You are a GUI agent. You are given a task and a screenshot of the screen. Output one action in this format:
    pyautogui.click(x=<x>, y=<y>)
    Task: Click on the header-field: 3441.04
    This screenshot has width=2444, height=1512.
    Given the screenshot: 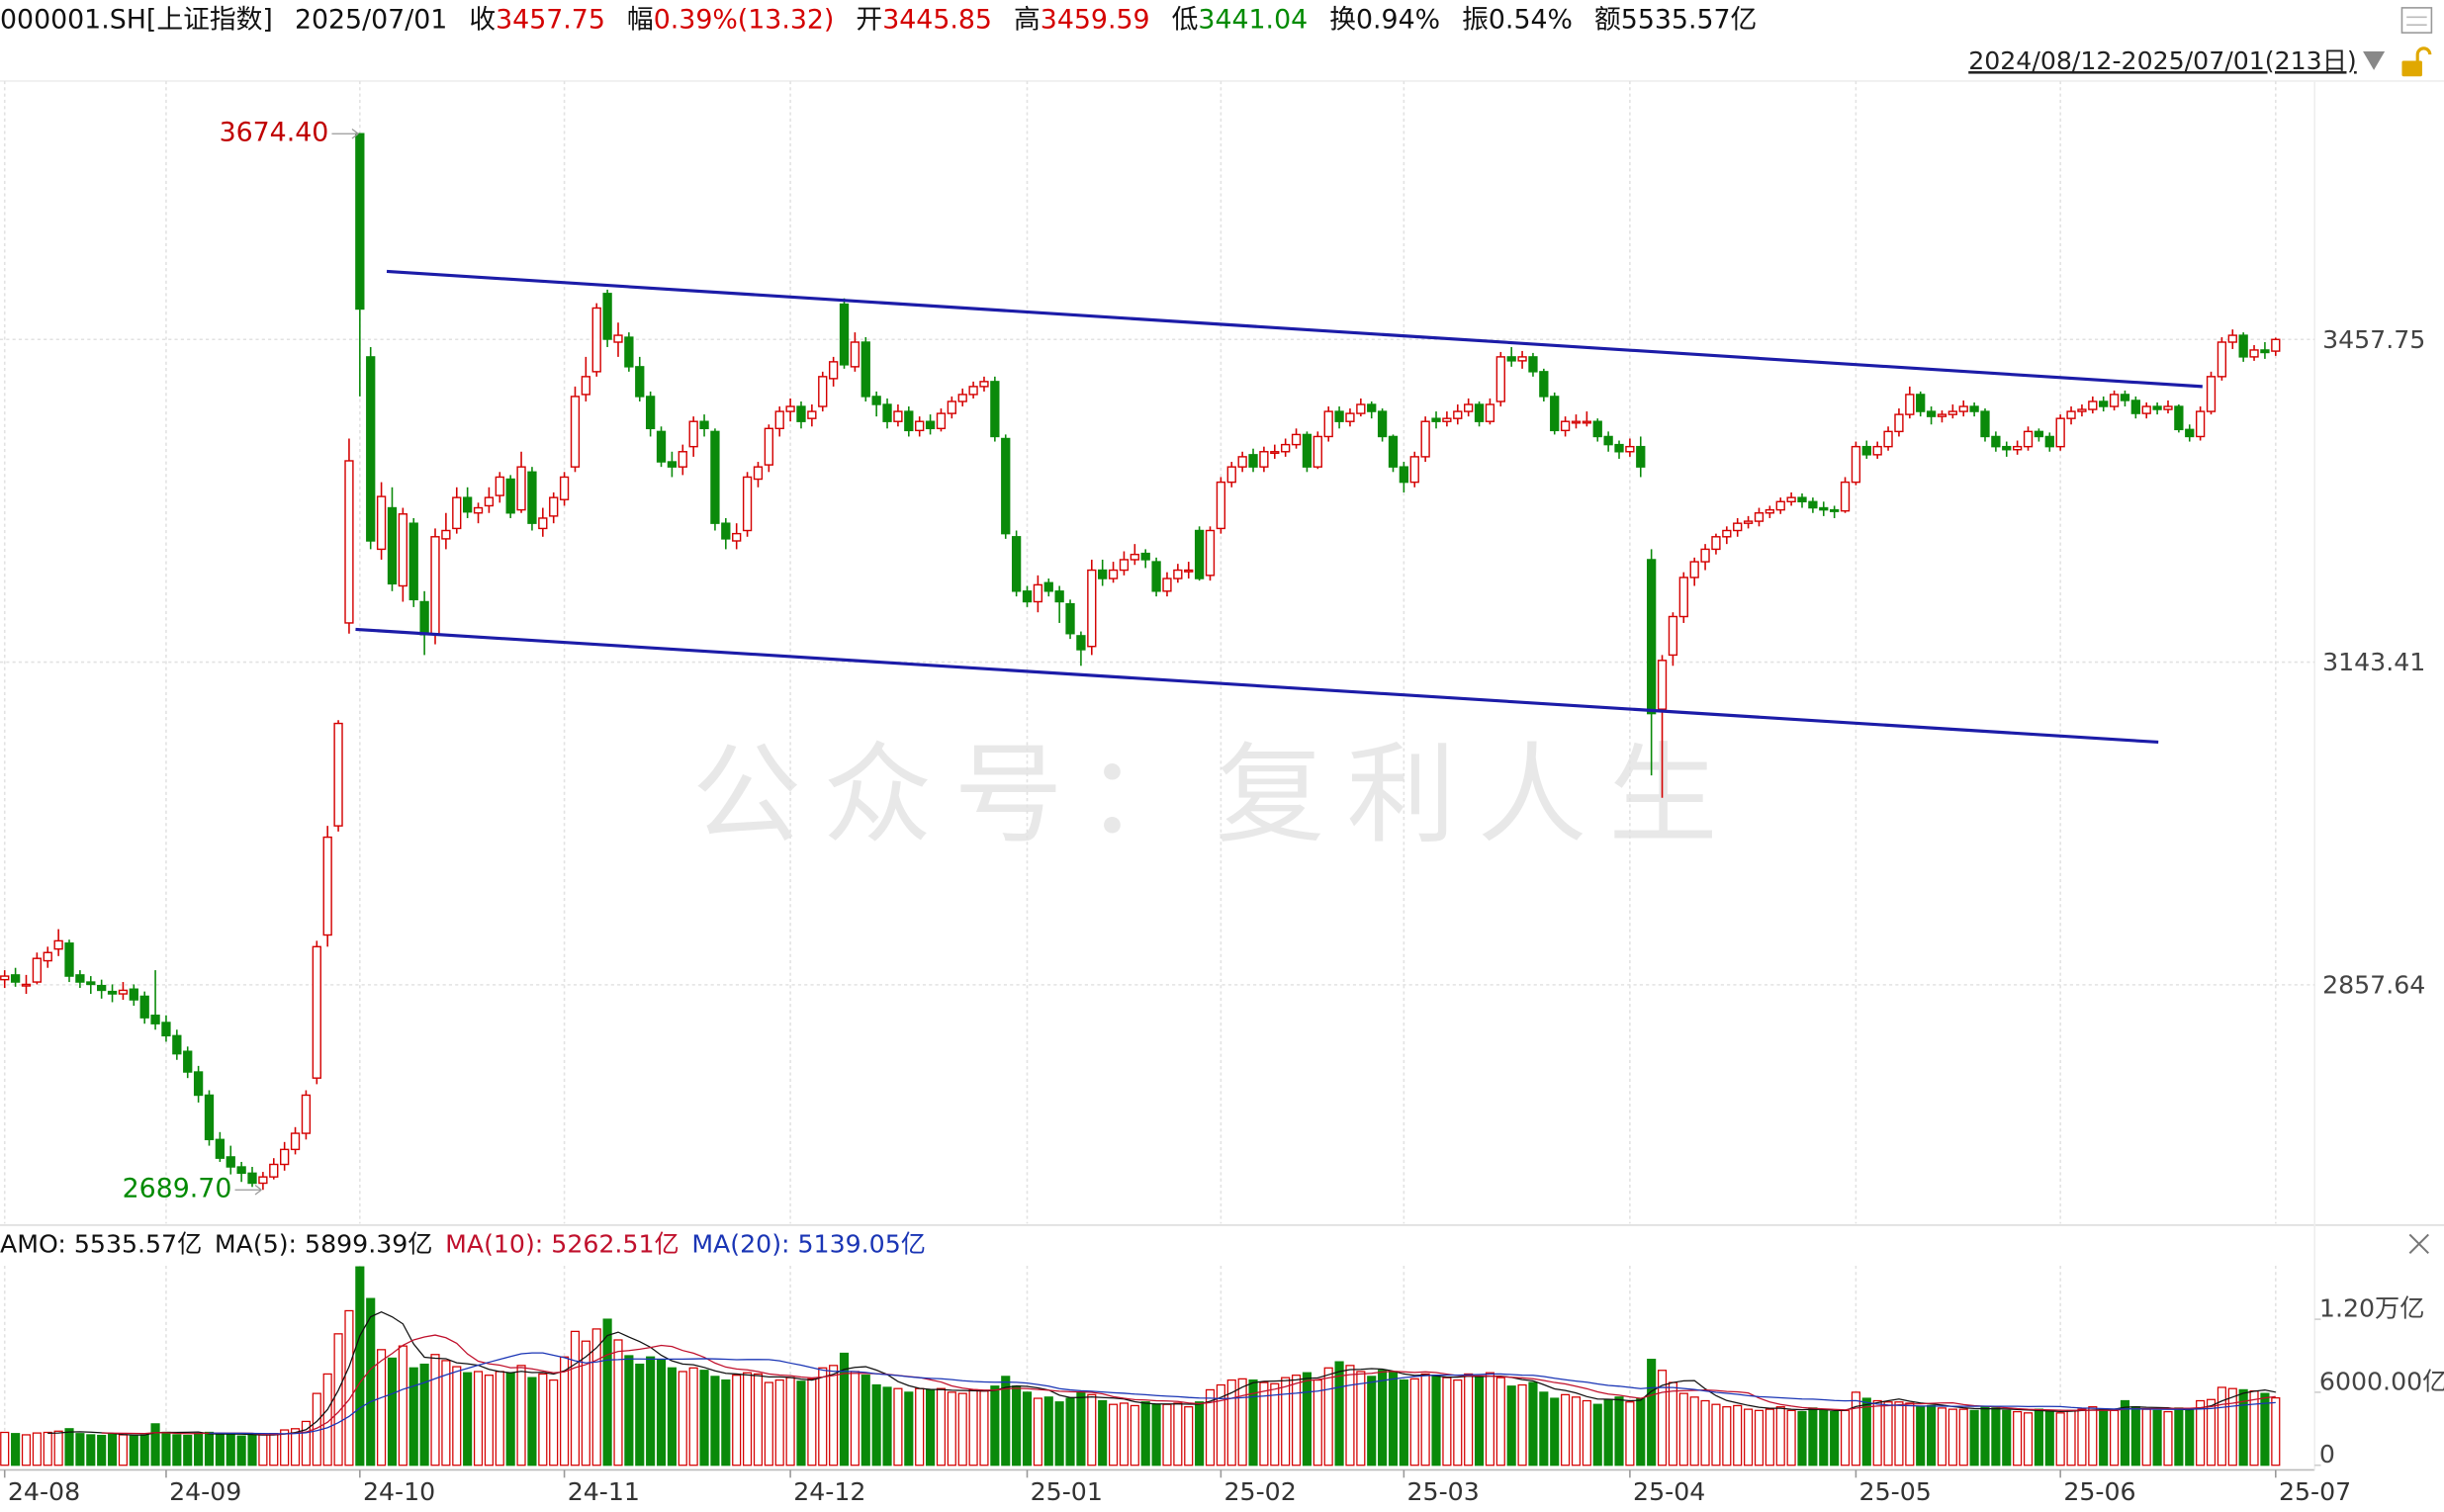 What is the action you would take?
    pyautogui.click(x=1253, y=19)
    